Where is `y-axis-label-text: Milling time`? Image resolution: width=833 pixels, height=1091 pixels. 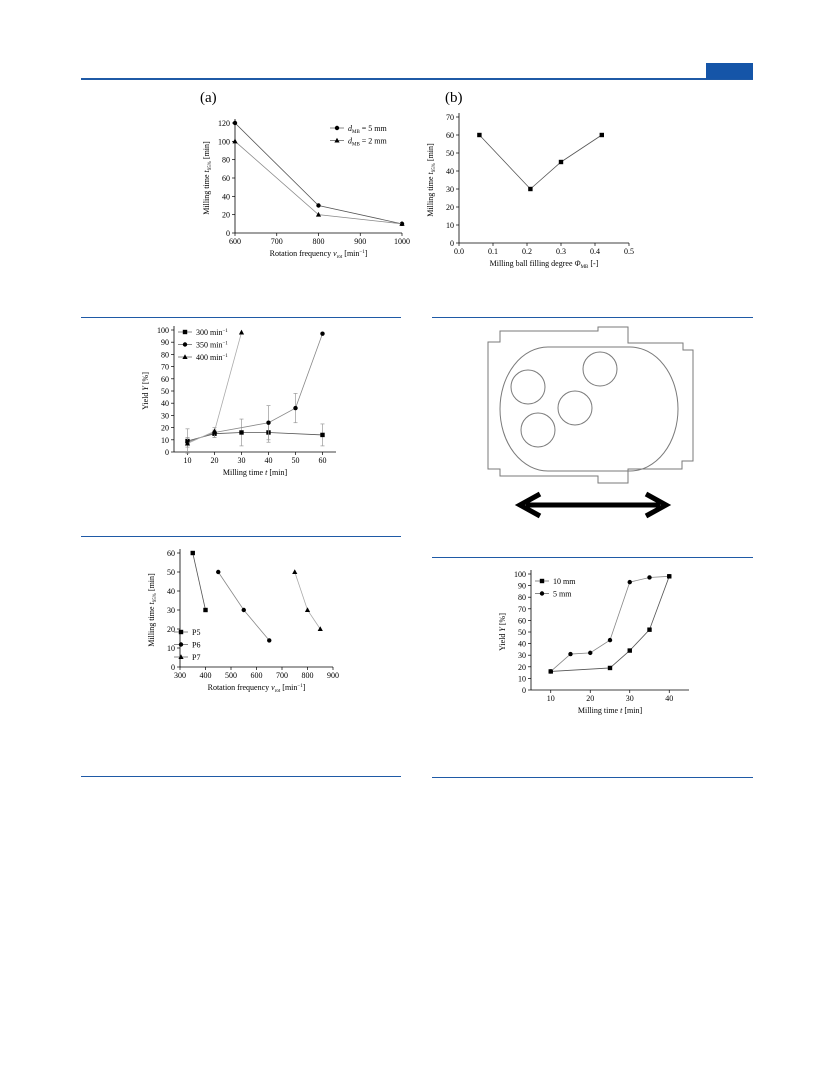 y-axis-label-text: Milling time is located at coordinates (430, 195).